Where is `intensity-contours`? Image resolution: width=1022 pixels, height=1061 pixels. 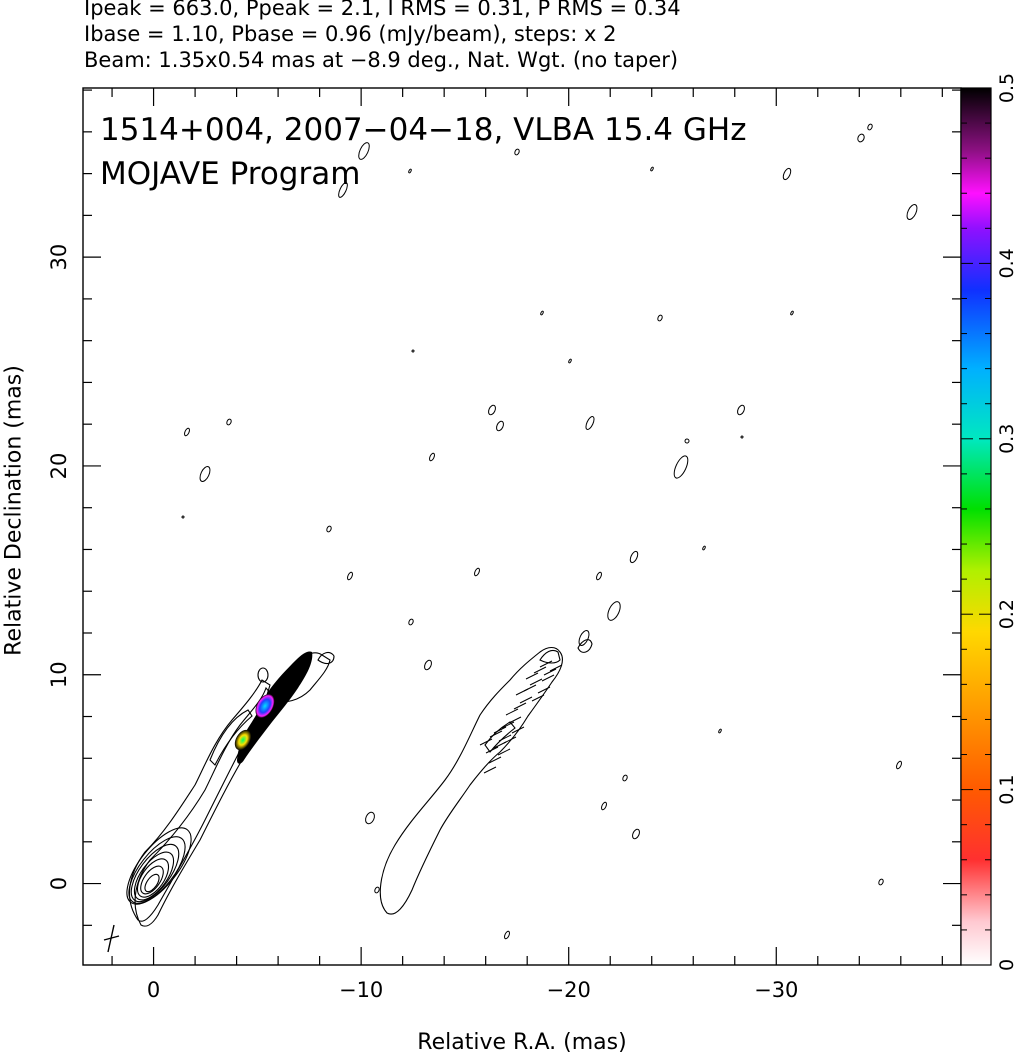
intensity-contours is located at coordinates (230, 789).